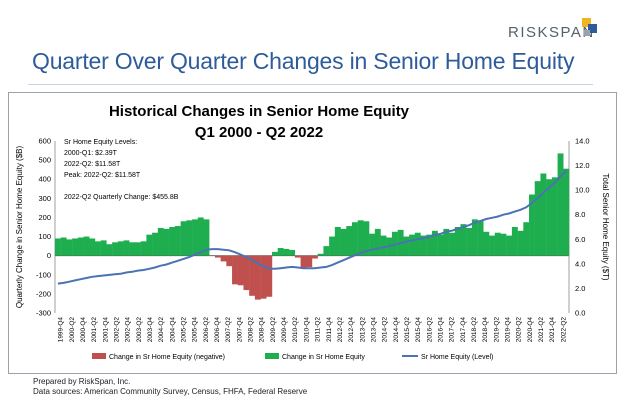 Image resolution: width=624 pixels, height=403 pixels. Describe the element at coordinates (580, 214) in the screenshot. I see `y-tick-label-right: 8.0` at that location.